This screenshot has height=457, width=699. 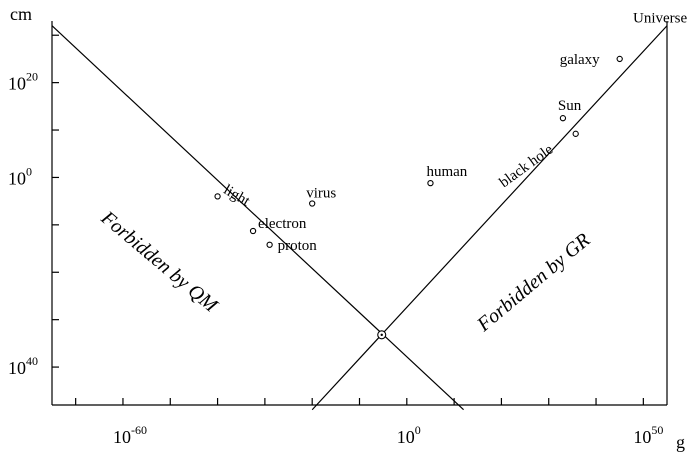 I want to click on x-tick-label: 1050, so click(x=648, y=435).